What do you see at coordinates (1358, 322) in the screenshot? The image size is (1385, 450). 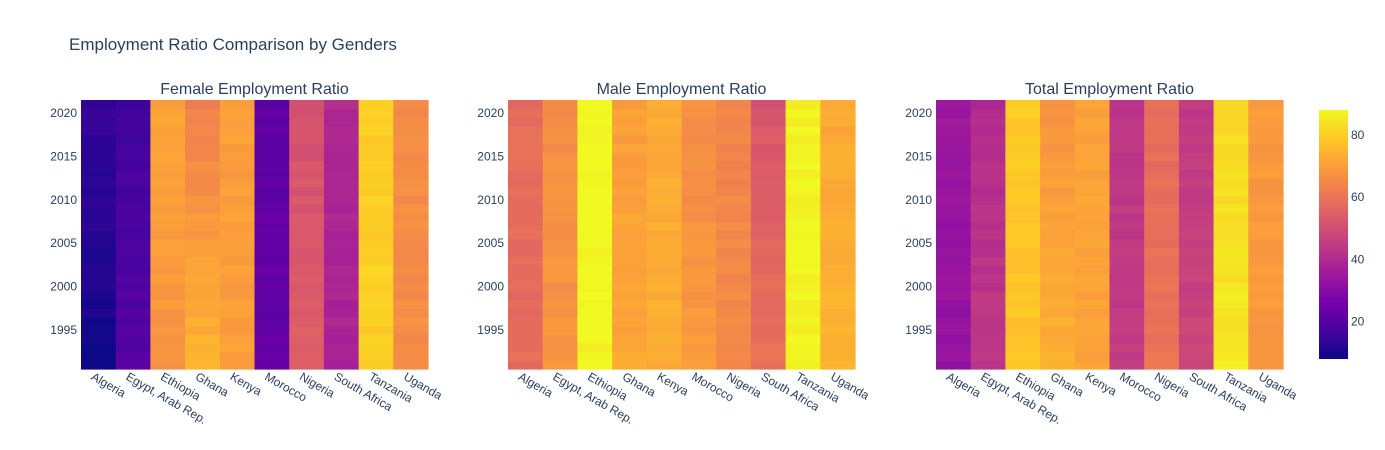 I see `colorbar-tick-label: 20` at bounding box center [1358, 322].